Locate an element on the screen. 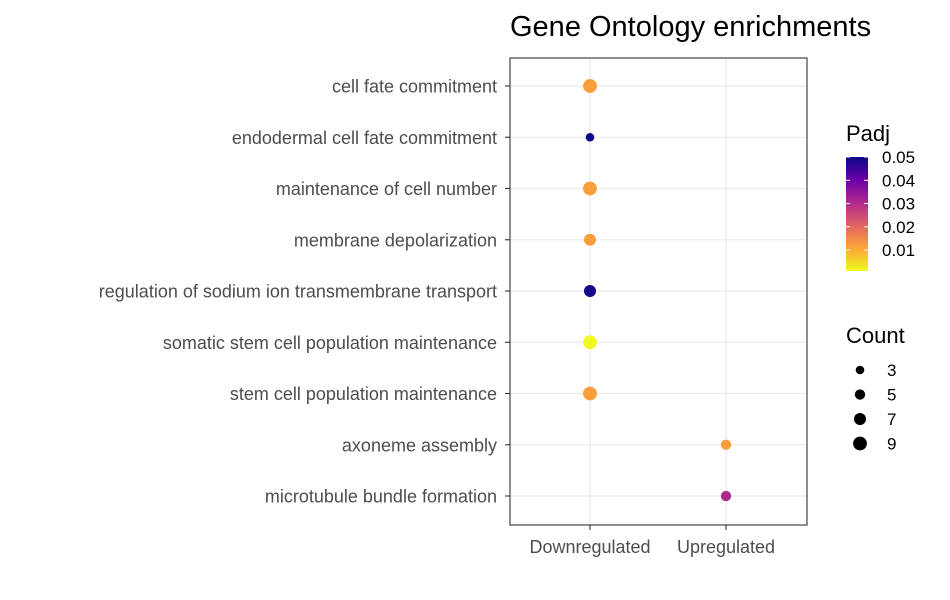 The image size is (950, 600). y-tick-label: membrane depolarization is located at coordinates (395, 240).